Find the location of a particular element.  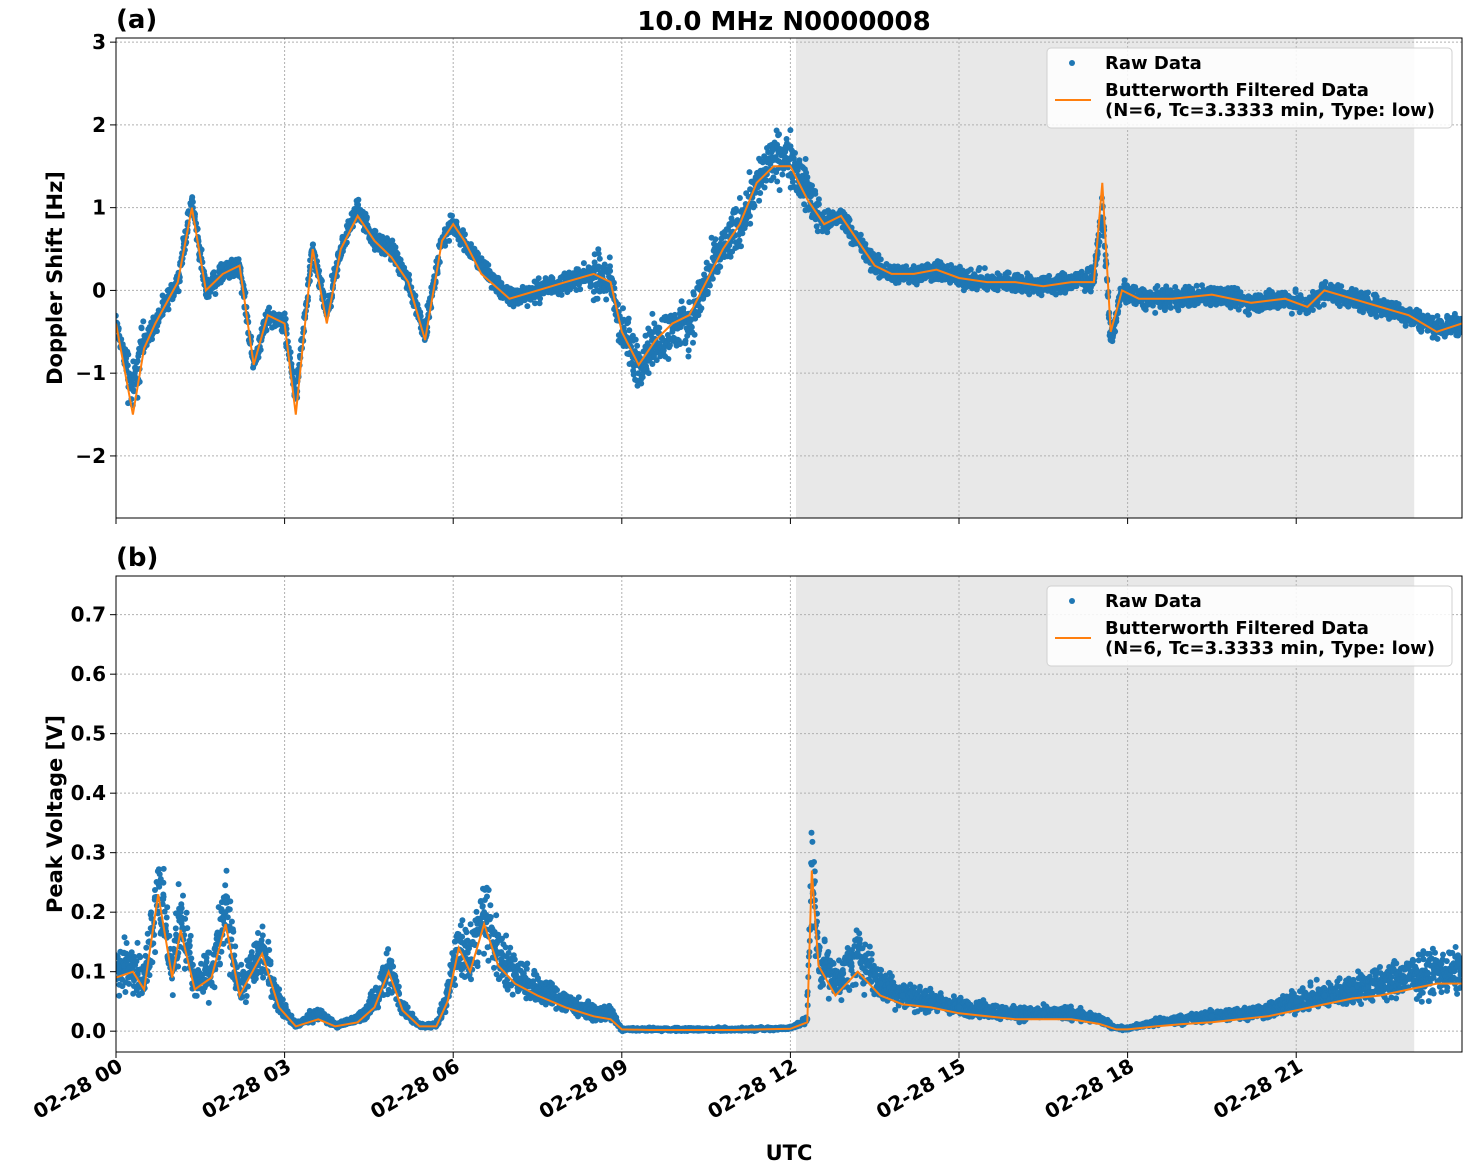

legend-raw-marker is located at coordinates (1072, 63).